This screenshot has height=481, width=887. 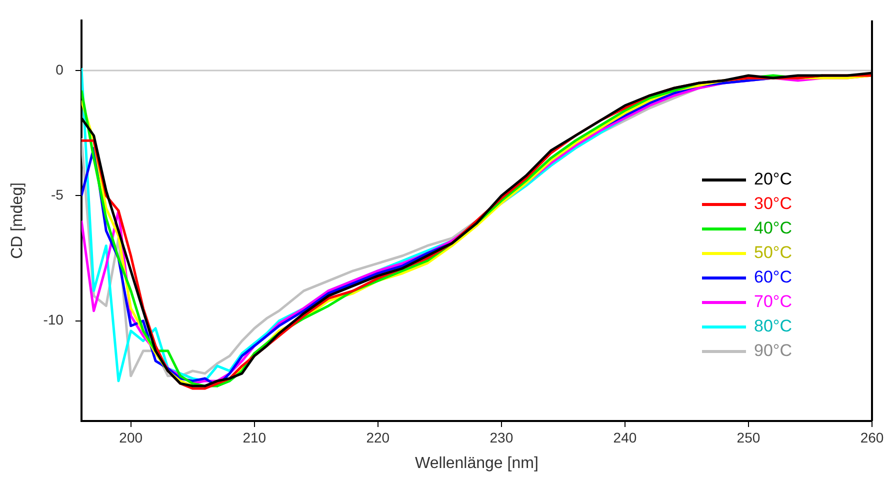 What do you see at coordinates (773, 326) in the screenshot?
I see `legend-label: 80°C` at bounding box center [773, 326].